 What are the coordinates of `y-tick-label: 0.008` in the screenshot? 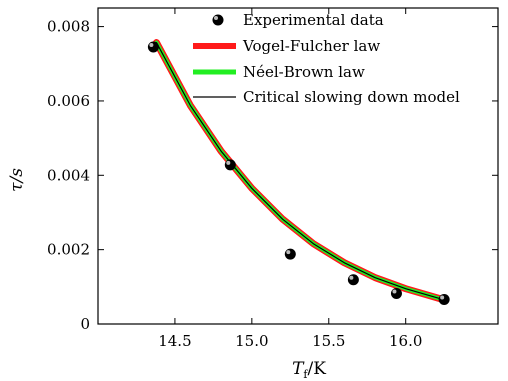 It's located at (68, 27).